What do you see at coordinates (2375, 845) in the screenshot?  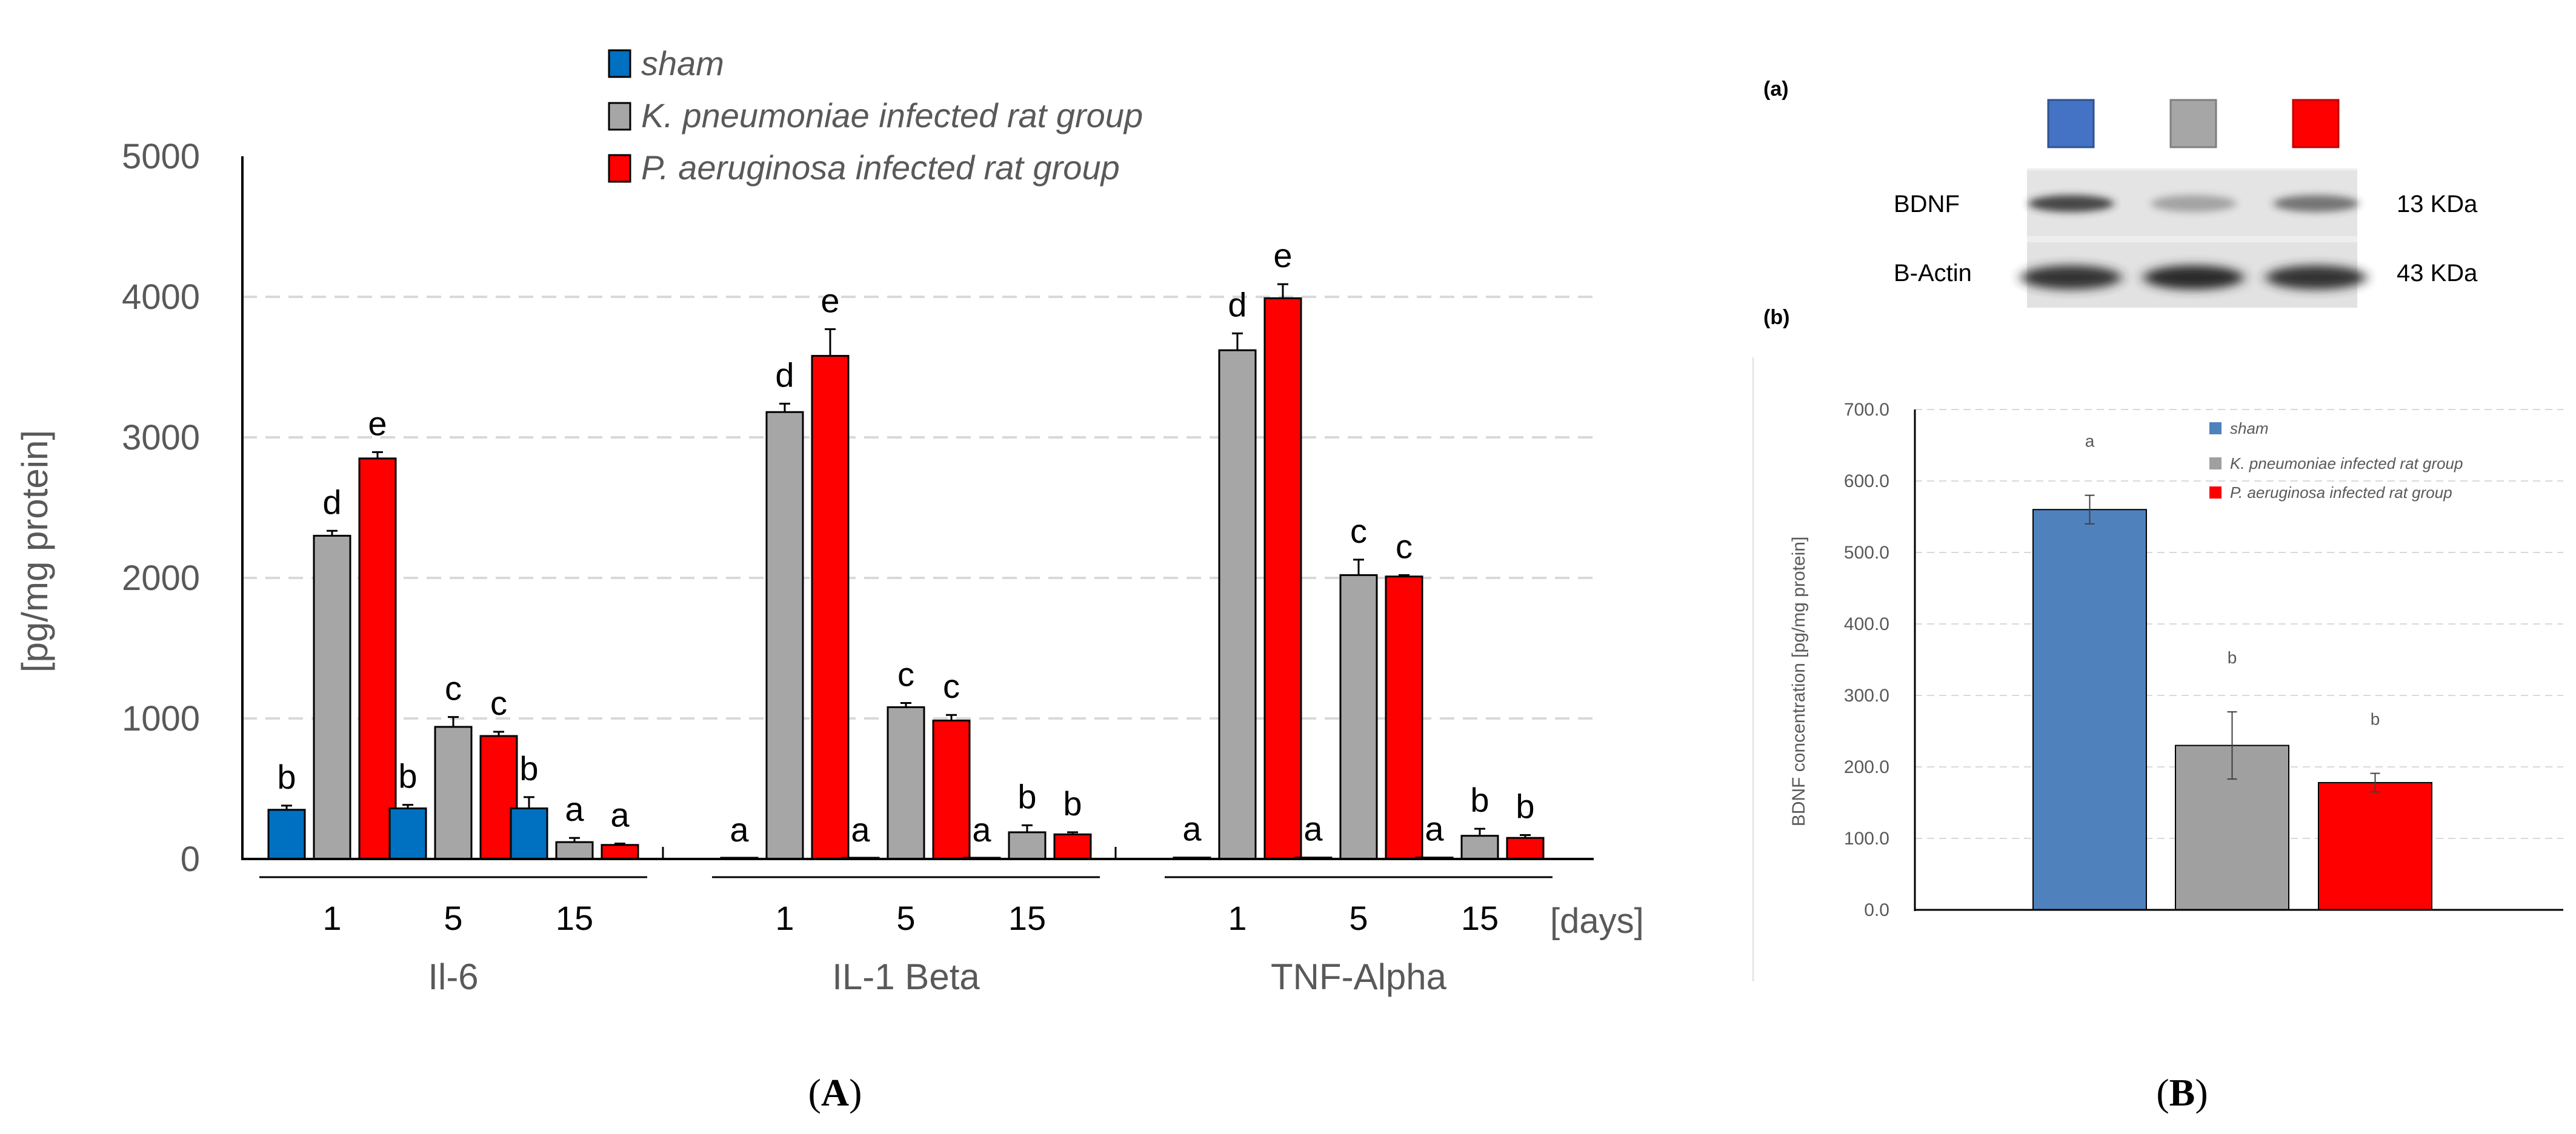 I see `bar-bdnf-paeruginosa` at bounding box center [2375, 845].